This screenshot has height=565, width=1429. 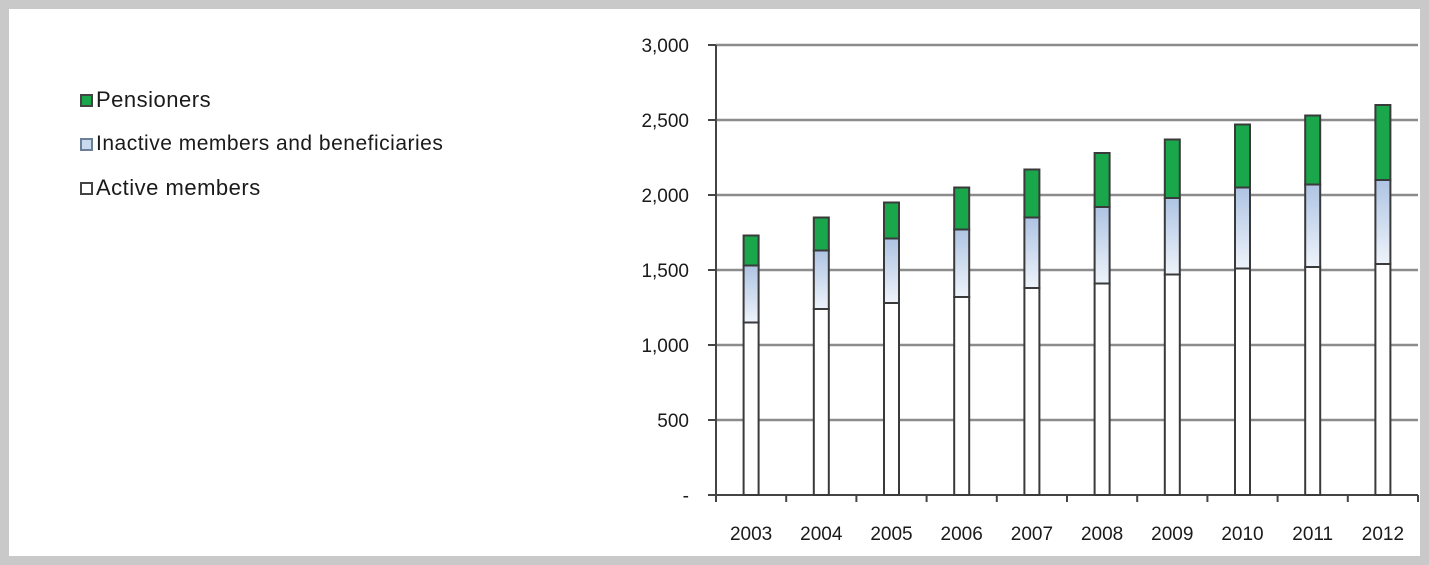 I want to click on bar-pensioners-2010, so click(x=1242, y=156).